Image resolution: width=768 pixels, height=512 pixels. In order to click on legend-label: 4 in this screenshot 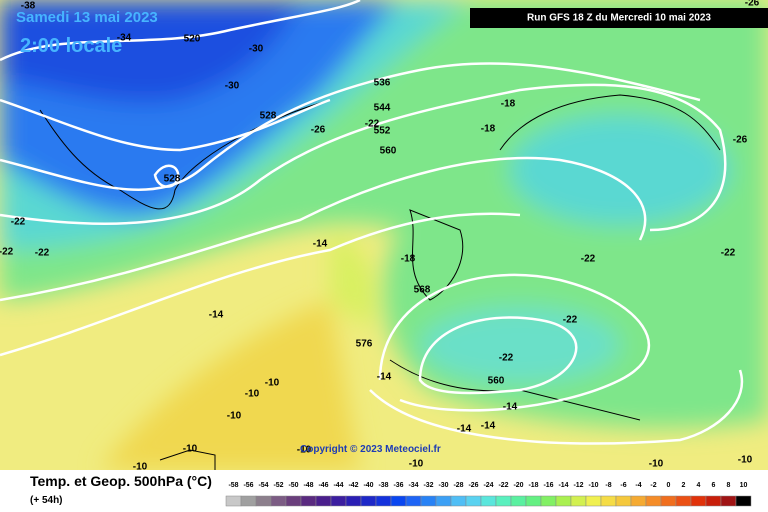, I will do `click(699, 485)`.